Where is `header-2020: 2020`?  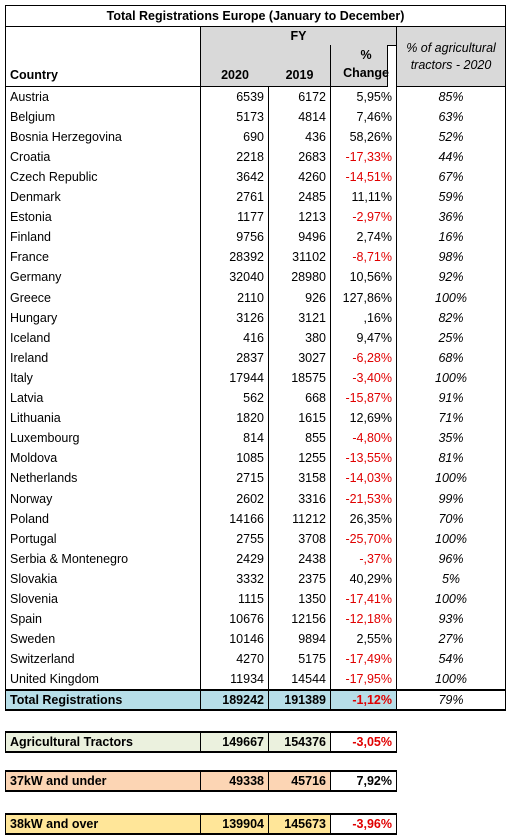 header-2020: 2020 is located at coordinates (234, 66).